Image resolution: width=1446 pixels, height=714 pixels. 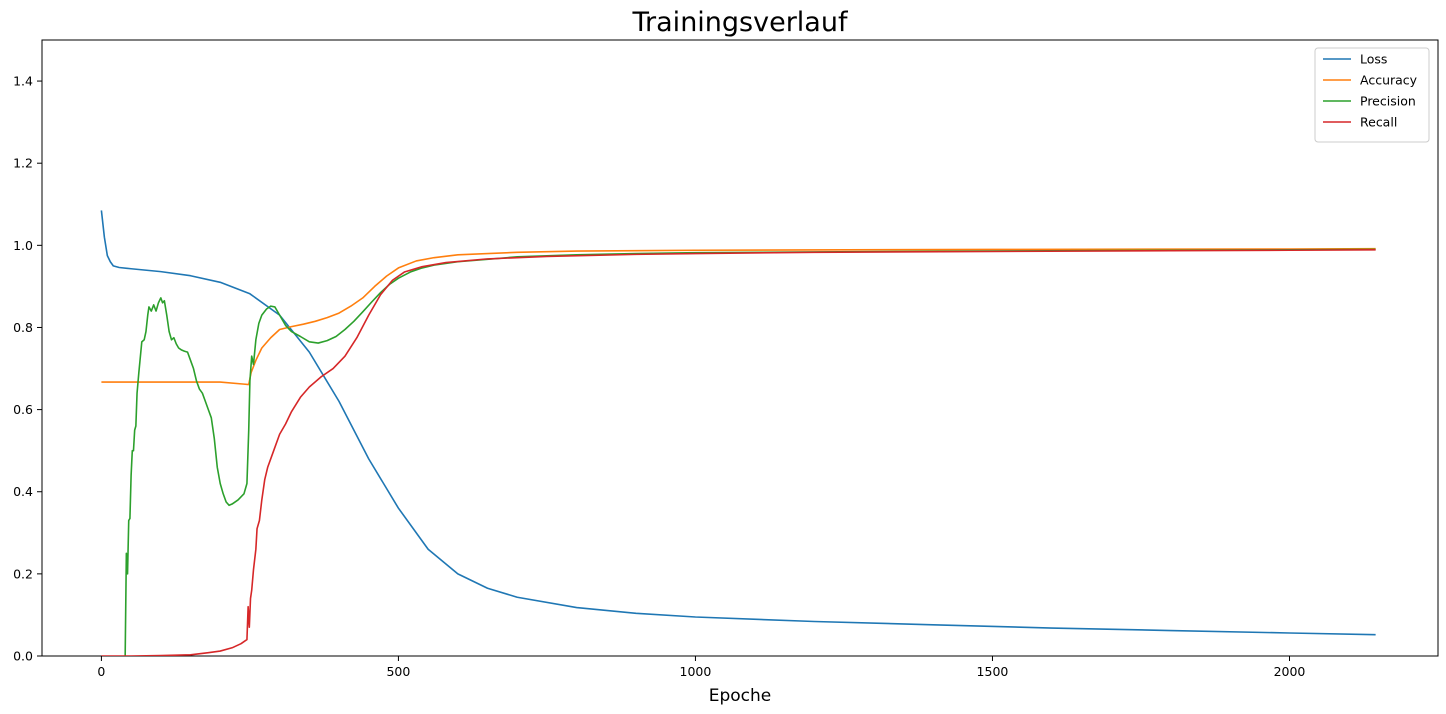 What do you see at coordinates (23, 573) in the screenshot?
I see `y-tick-label: 0.2` at bounding box center [23, 573].